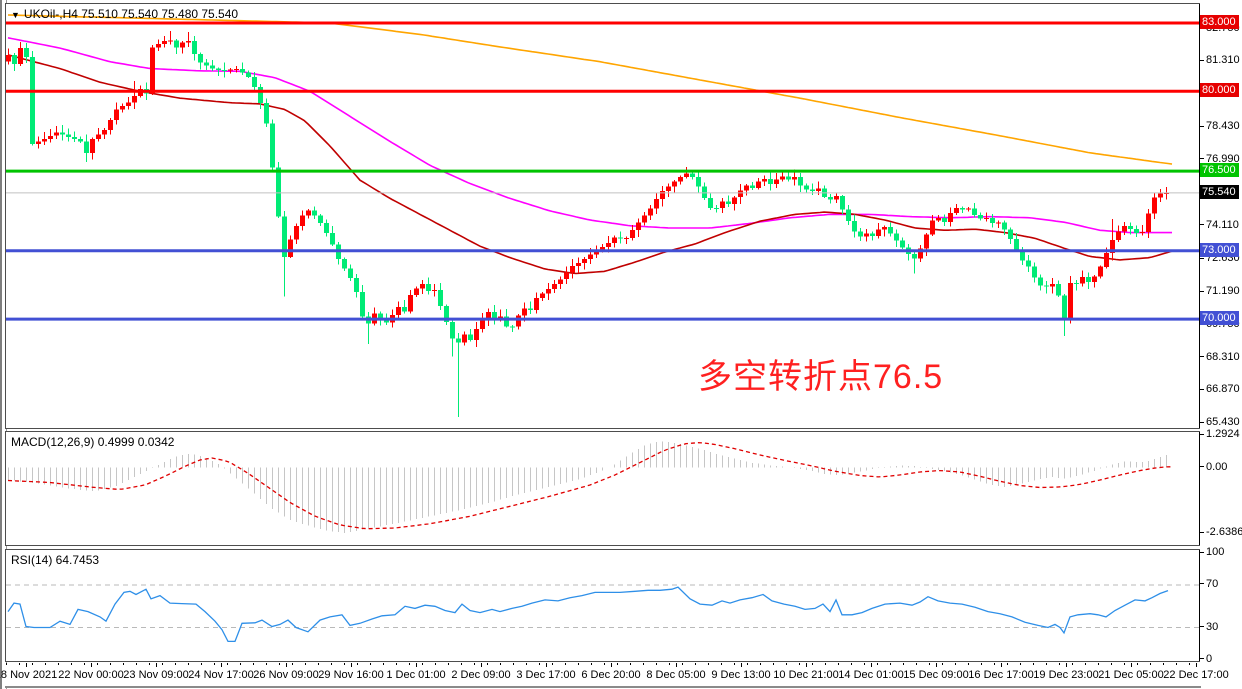 This screenshot has width=1242, height=689. Describe the element at coordinates (1066, 675) in the screenshot. I see `time-label: 19 Dec 23:00` at that location.